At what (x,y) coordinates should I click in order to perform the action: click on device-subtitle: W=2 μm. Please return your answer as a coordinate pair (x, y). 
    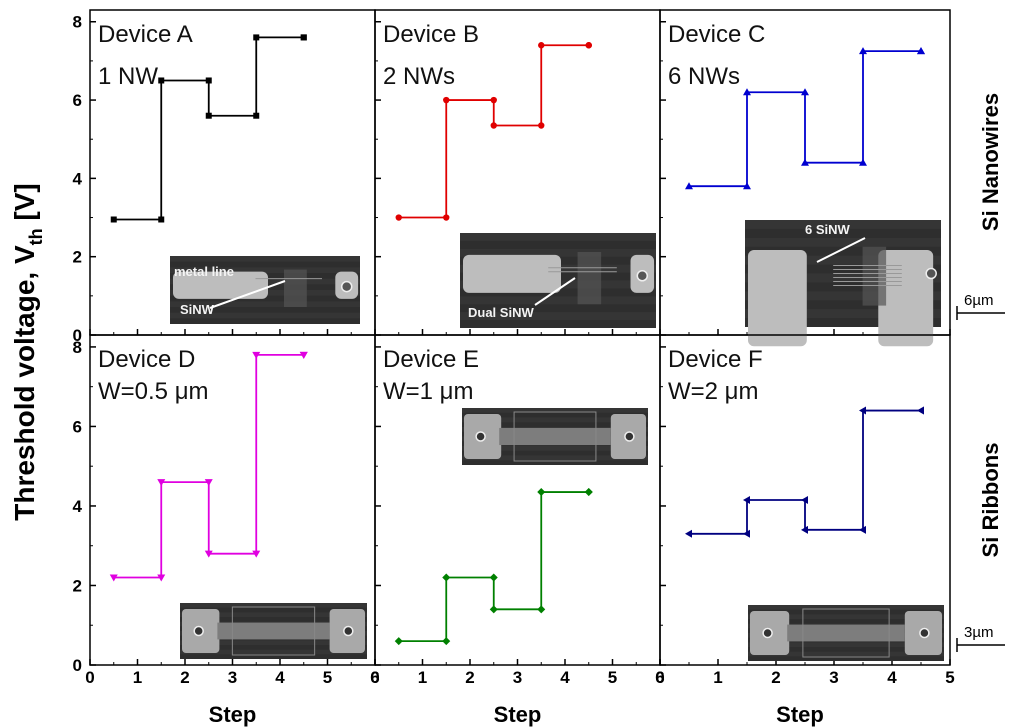
    Looking at the image, I should click on (713, 391).